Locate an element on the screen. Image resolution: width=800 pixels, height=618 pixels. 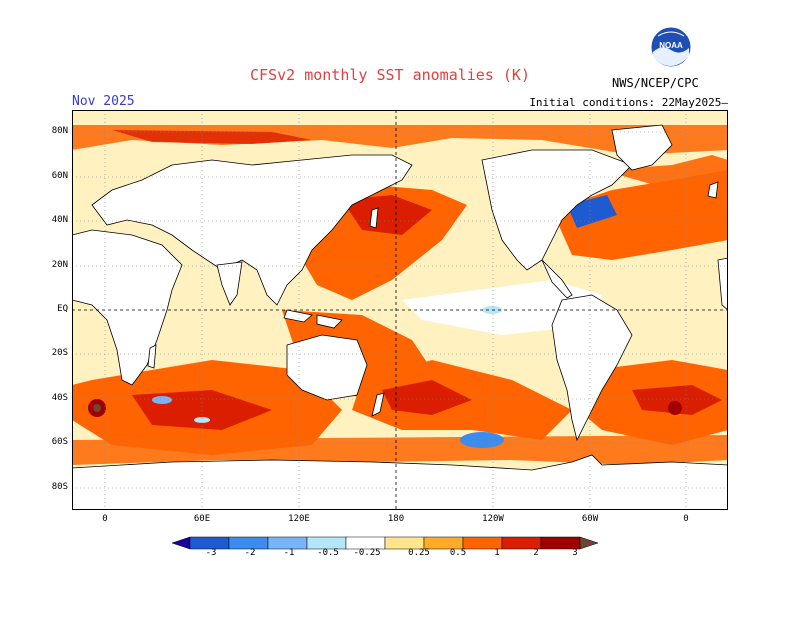
chart-title: CFSv2 monthly SST anomalies (K) is located at coordinates (390, 75).